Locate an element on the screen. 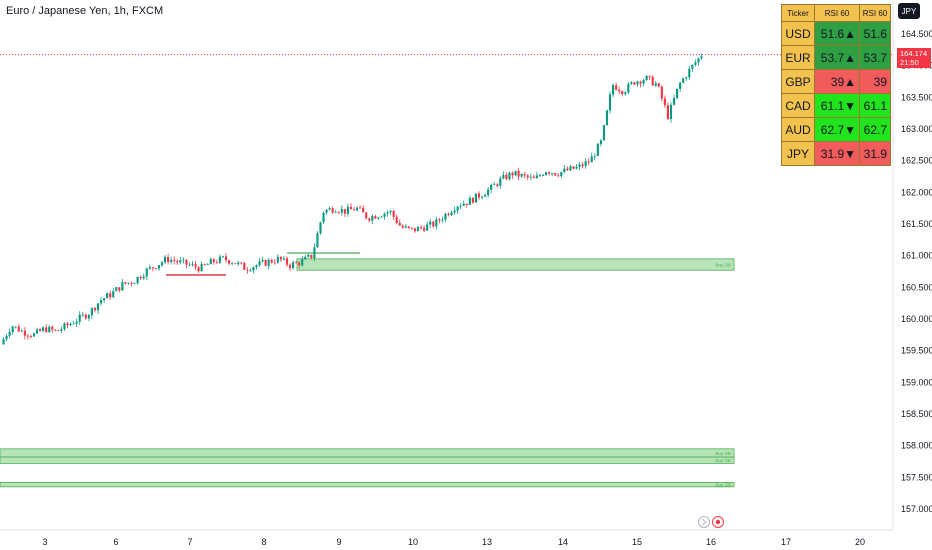 The image size is (932, 550). price-tick-label: 163.500 is located at coordinates (916, 97).